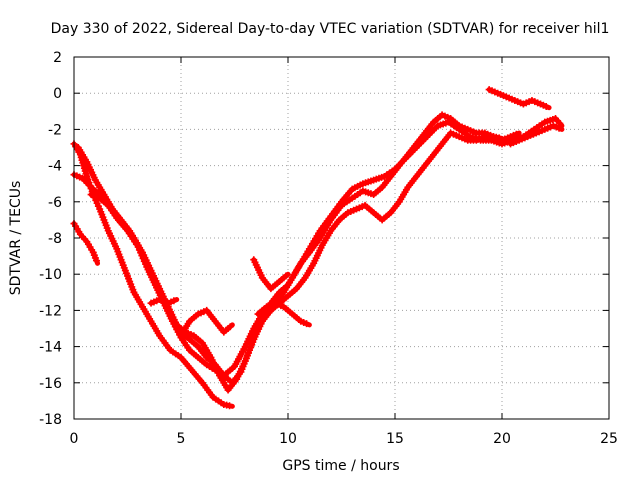 The height and width of the screenshot is (484, 640). What do you see at coordinates (55, 167) in the screenshot?
I see `y-tick-label: -4` at bounding box center [55, 167].